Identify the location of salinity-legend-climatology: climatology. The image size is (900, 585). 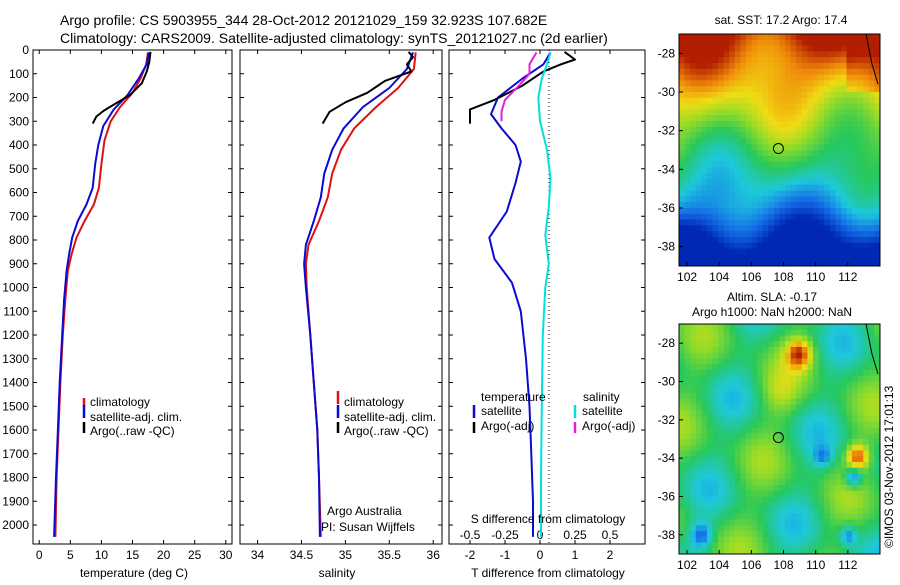
(374, 402).